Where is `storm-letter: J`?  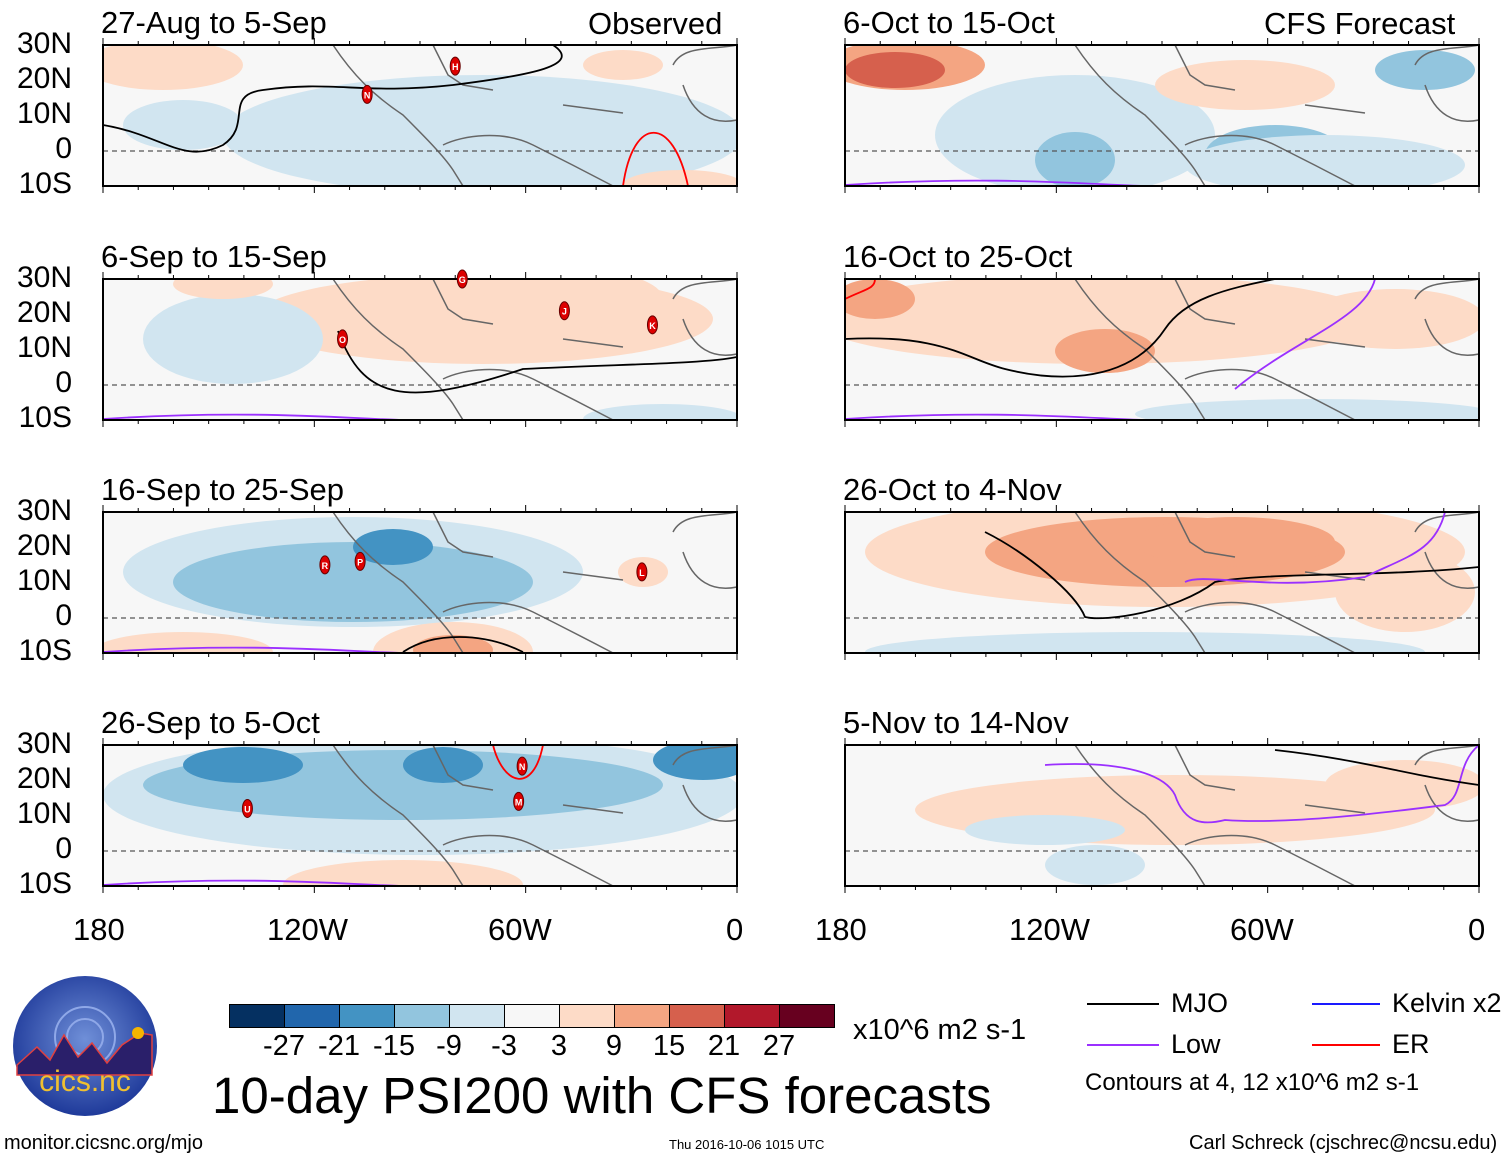
storm-letter: J is located at coordinates (564, 312).